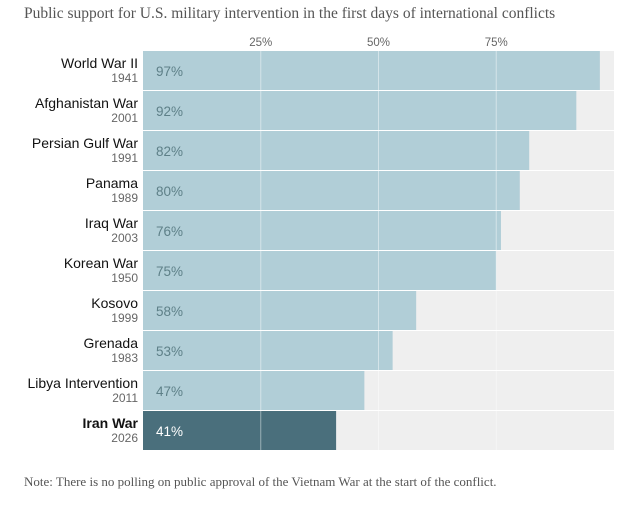 This screenshot has width=626, height=508. I want to click on tick-label-50: 50%, so click(378, 43).